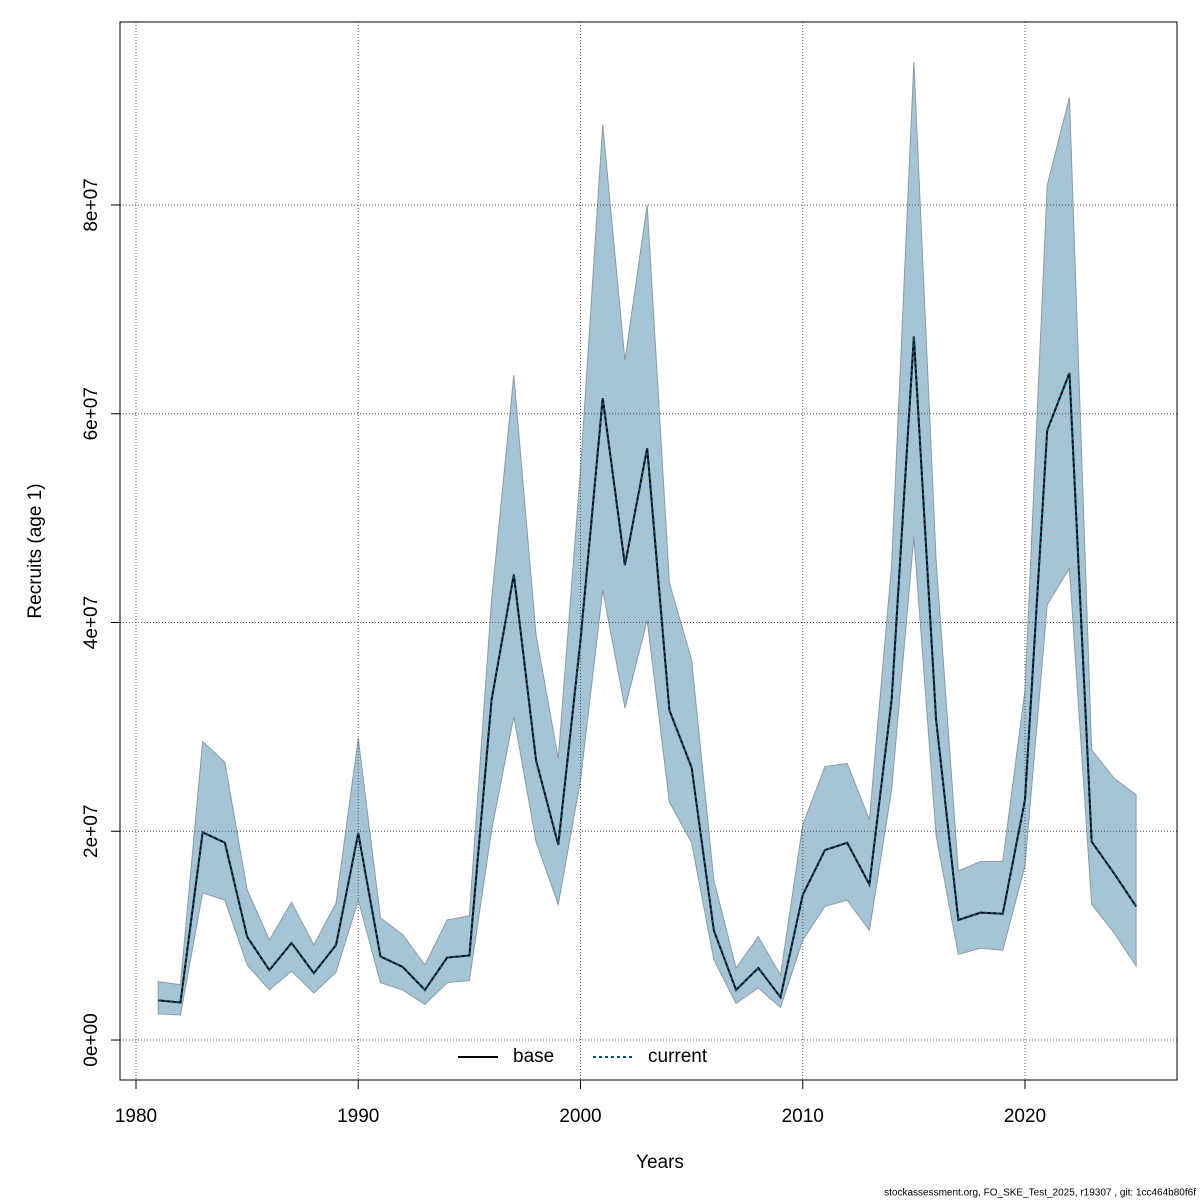 The width and height of the screenshot is (1200, 1200). Describe the element at coordinates (580, 1116) in the screenshot. I see `x-tick-label: 2000` at that location.